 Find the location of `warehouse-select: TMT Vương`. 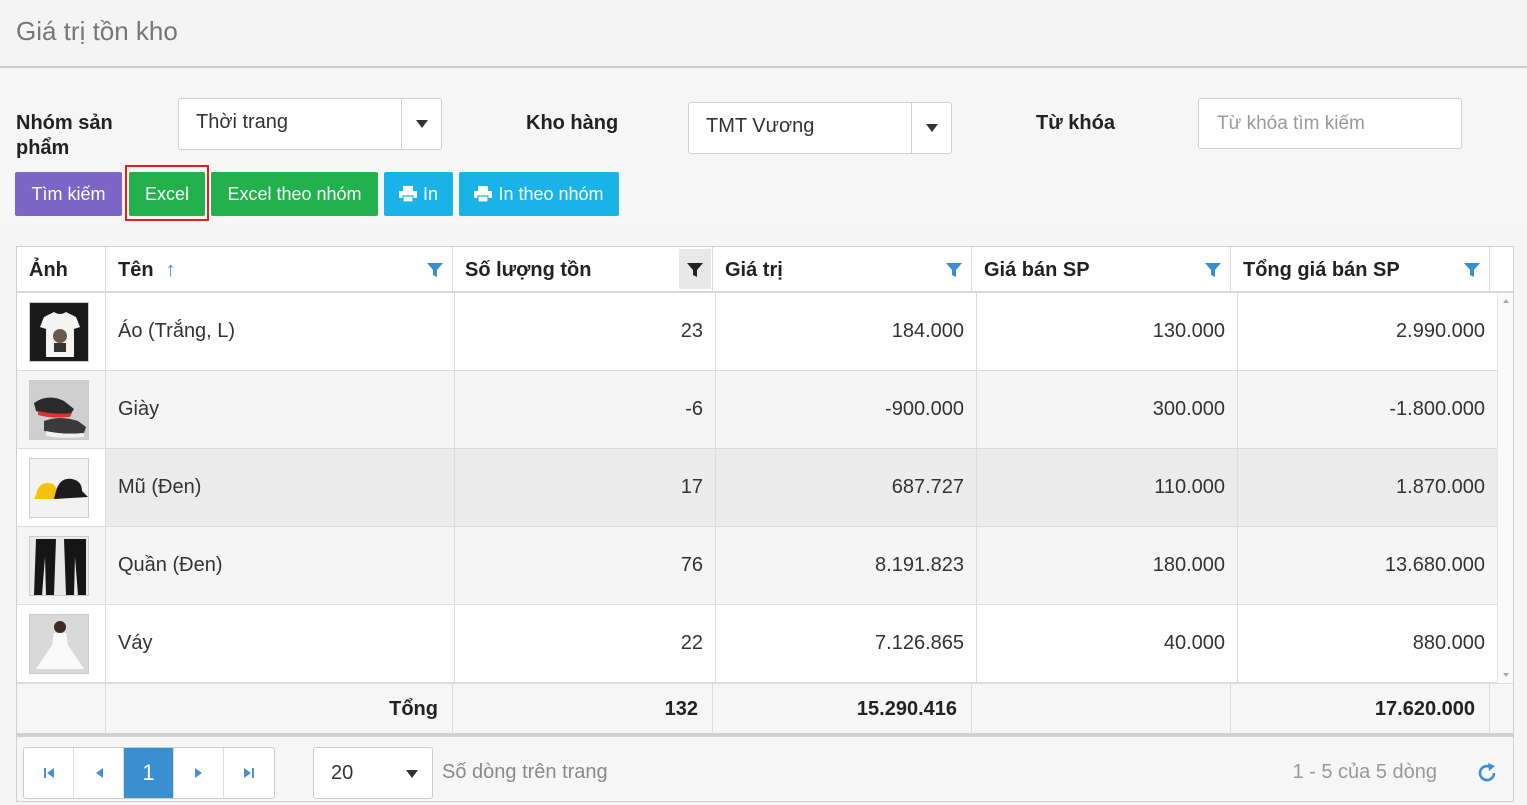

warehouse-select: TMT Vương is located at coordinates (820, 128).